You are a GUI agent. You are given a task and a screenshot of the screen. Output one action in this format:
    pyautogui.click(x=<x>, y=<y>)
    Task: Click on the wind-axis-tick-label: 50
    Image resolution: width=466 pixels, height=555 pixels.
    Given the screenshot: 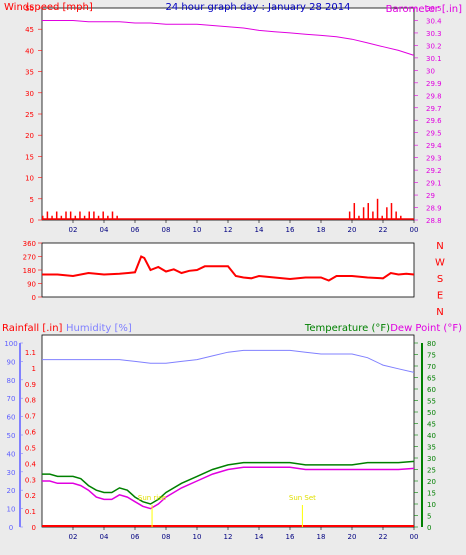 What is the action you would take?
    pyautogui.click(x=29, y=9)
    